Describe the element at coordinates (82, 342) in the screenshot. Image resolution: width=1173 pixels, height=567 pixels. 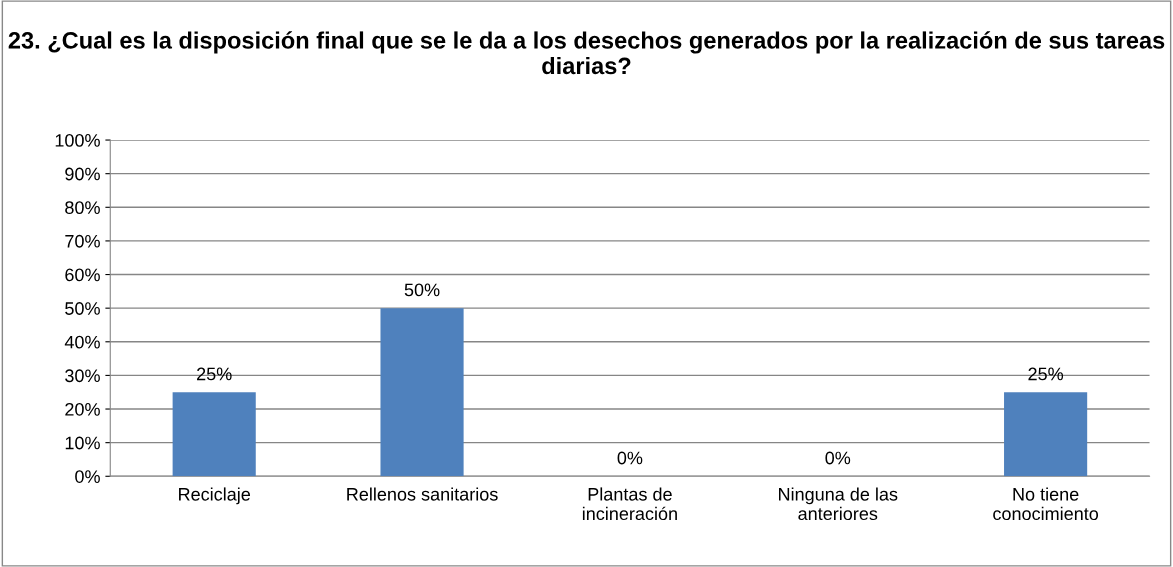
I see `y-tick-label: 40%` at that location.